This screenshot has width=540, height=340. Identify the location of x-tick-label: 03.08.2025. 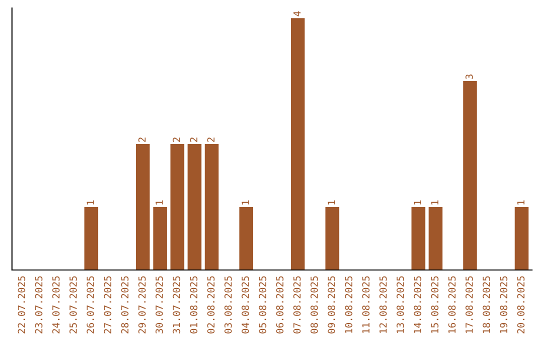
(228, 305).